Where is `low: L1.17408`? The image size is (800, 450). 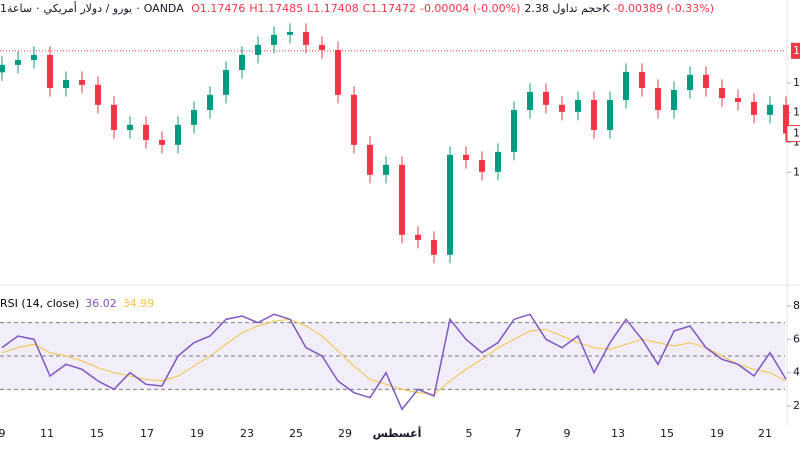 low: L1.17408 is located at coordinates (333, 8).